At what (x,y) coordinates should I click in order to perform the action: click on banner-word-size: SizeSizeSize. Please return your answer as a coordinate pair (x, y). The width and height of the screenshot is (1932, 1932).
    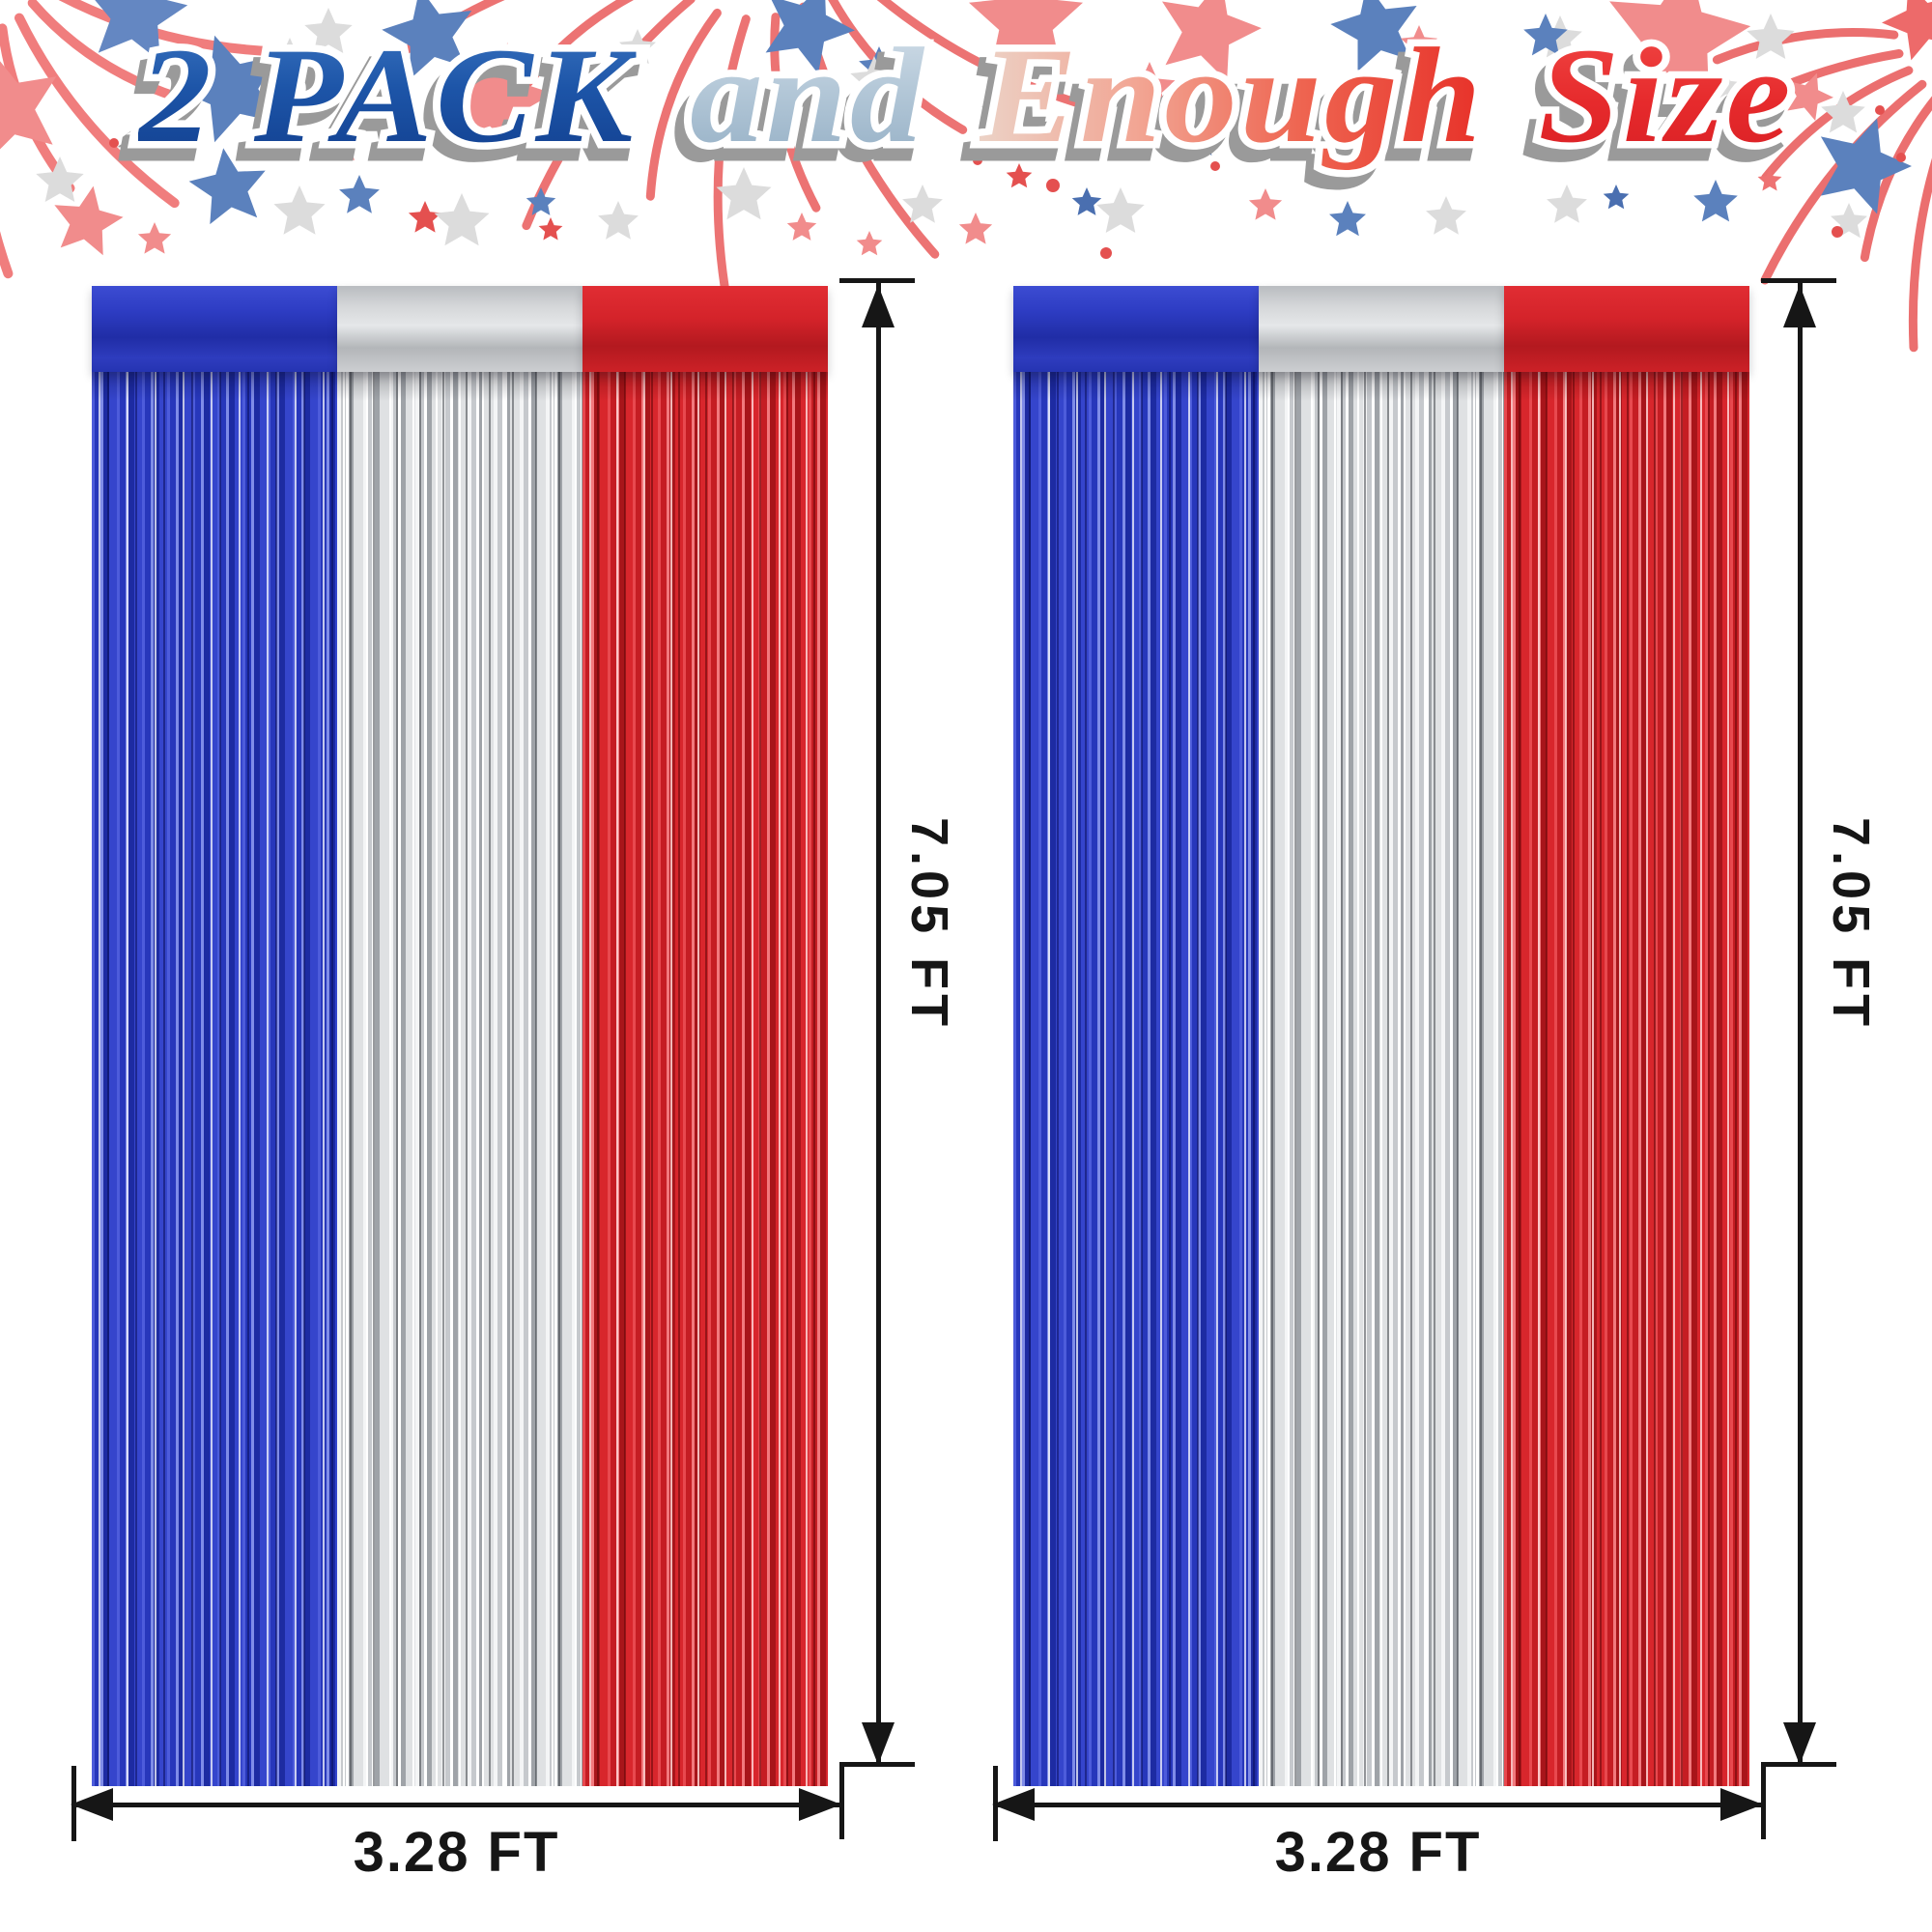
    Looking at the image, I should click on (1660, 102).